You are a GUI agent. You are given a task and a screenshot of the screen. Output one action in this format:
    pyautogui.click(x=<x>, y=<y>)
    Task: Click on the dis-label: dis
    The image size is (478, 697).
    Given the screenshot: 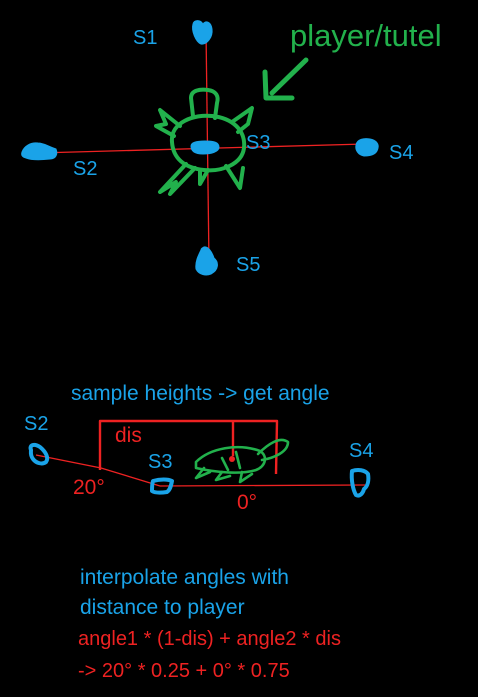 What is the action you would take?
    pyautogui.click(x=128, y=435)
    